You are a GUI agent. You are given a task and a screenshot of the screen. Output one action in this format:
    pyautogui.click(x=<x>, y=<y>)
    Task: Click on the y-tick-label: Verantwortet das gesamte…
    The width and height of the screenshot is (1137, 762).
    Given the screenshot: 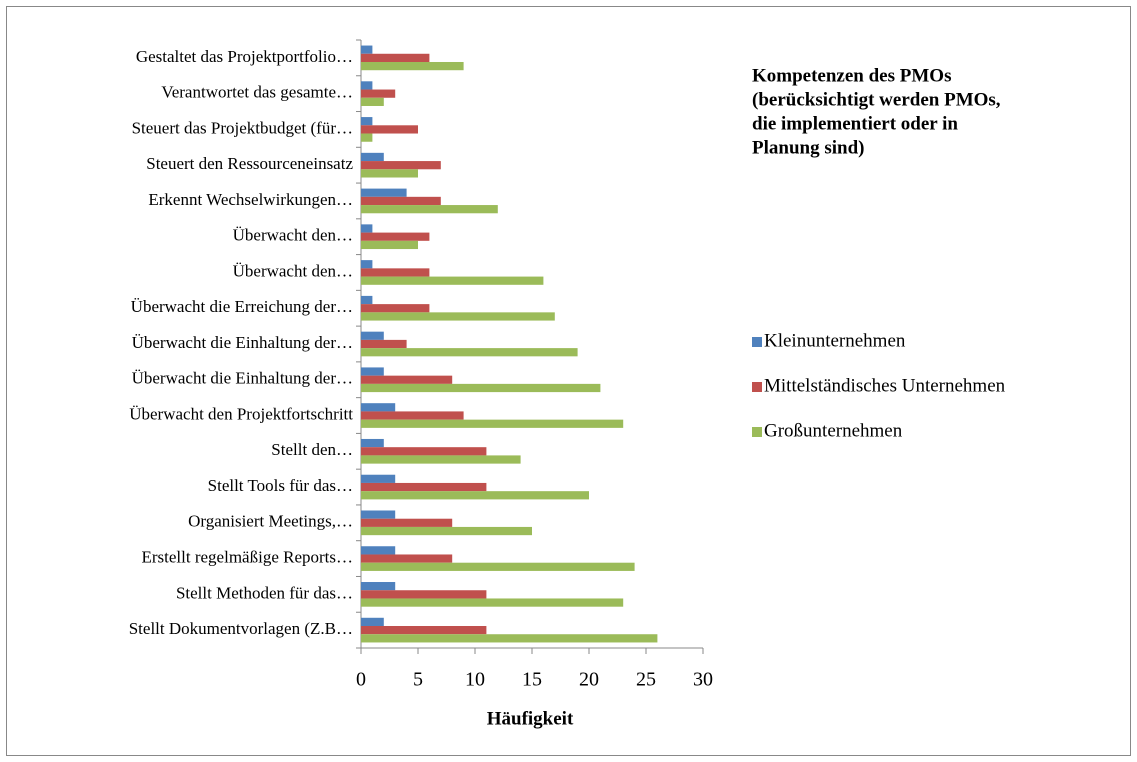 What is the action you would take?
    pyautogui.click(x=257, y=92)
    